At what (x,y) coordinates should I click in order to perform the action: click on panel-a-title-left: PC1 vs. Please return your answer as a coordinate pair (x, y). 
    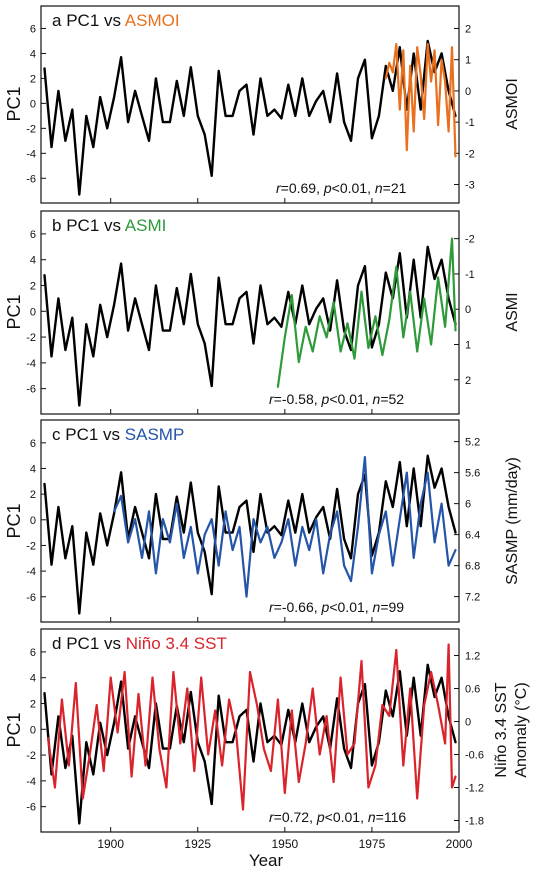
    Looking at the image, I should click on (93, 20).